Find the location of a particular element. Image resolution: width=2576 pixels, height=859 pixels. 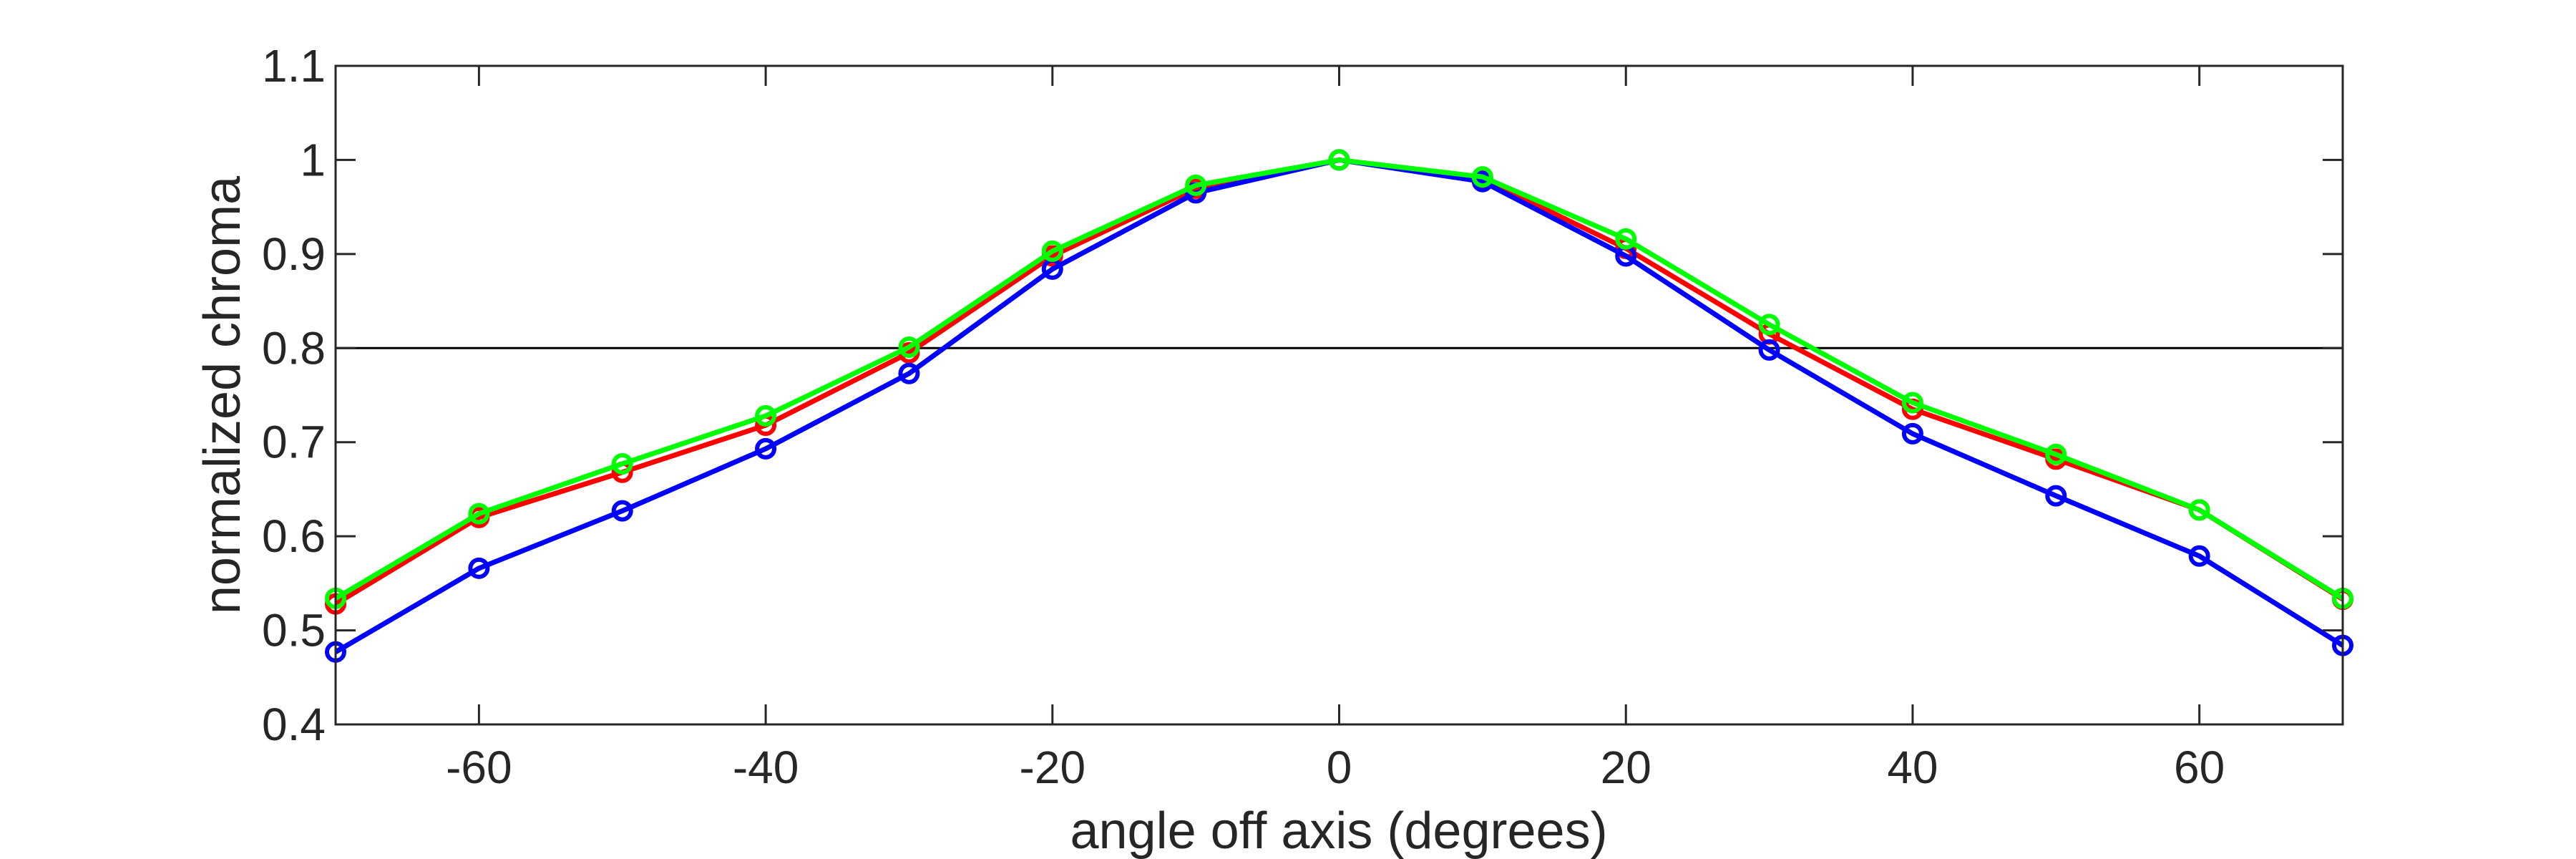

y-tick-label: 0.7 is located at coordinates (294, 442).